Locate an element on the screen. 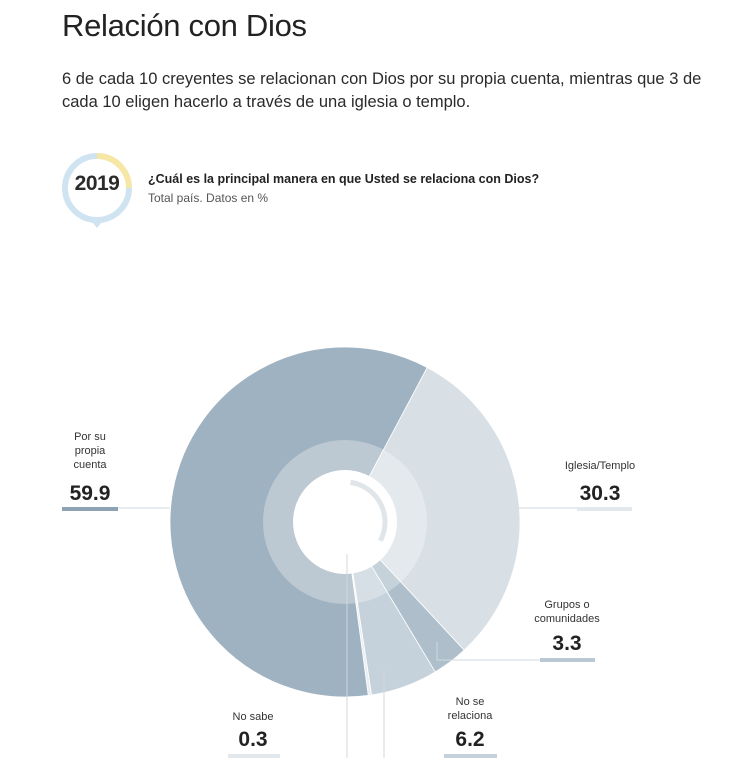 Image resolution: width=730 pixels, height=776 pixels. center-arc-icon is located at coordinates (369, 510).